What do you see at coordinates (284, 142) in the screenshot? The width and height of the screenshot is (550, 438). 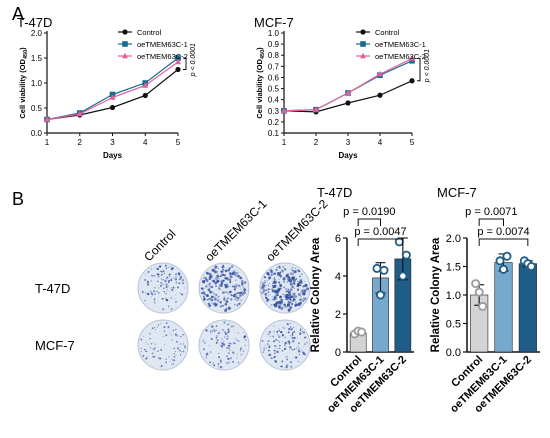 I see `x-tick-label: 1` at bounding box center [284, 142].